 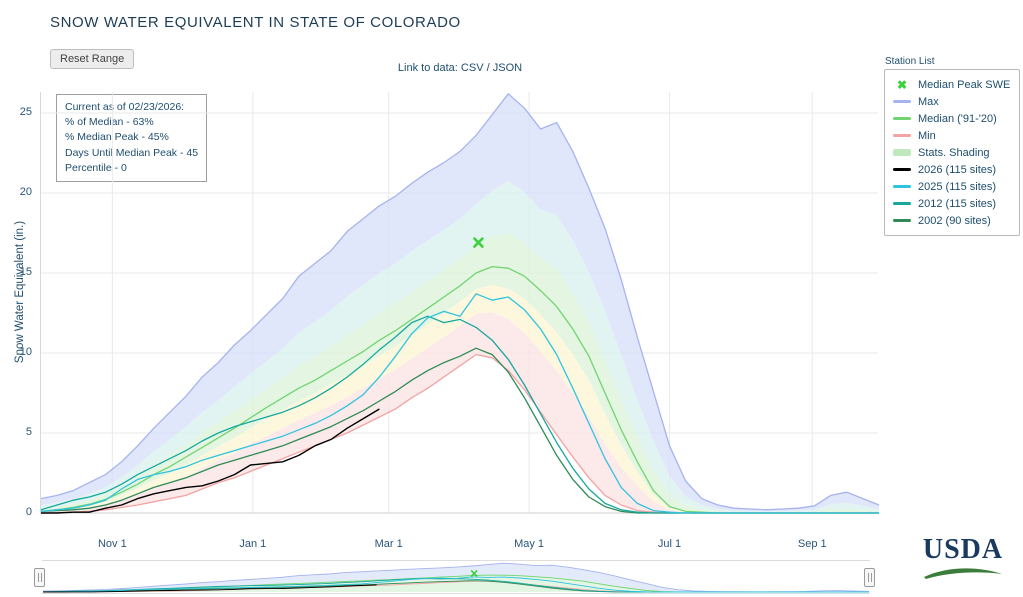 I want to click on y-tick-label: 10, so click(x=25, y=352).